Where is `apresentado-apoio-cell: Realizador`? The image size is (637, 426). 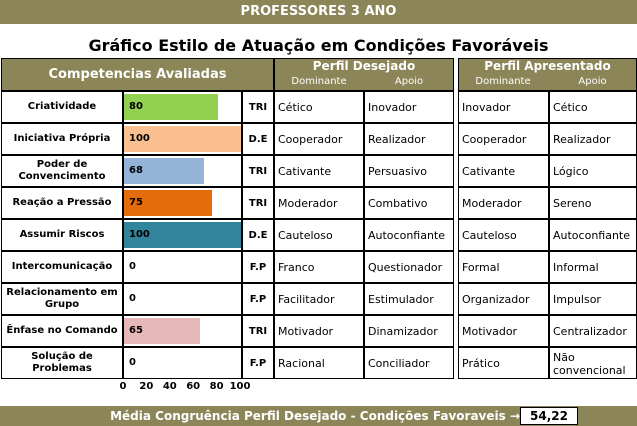 apresentado-apoio-cell: Realizador is located at coordinates (593, 139).